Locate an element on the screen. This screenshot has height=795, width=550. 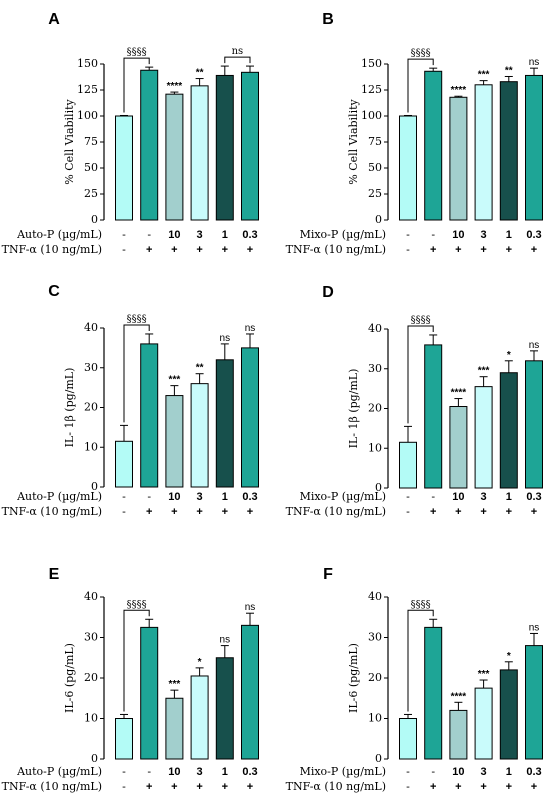
y-tick-label: 50 is located at coordinates (91, 167).